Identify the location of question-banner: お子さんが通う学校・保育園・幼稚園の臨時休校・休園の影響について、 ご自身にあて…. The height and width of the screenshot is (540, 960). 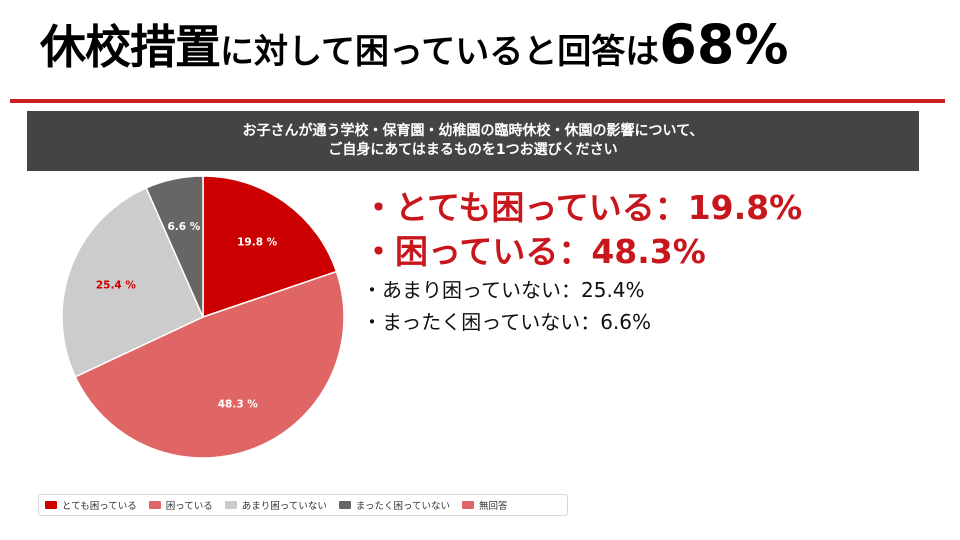
(473, 141).